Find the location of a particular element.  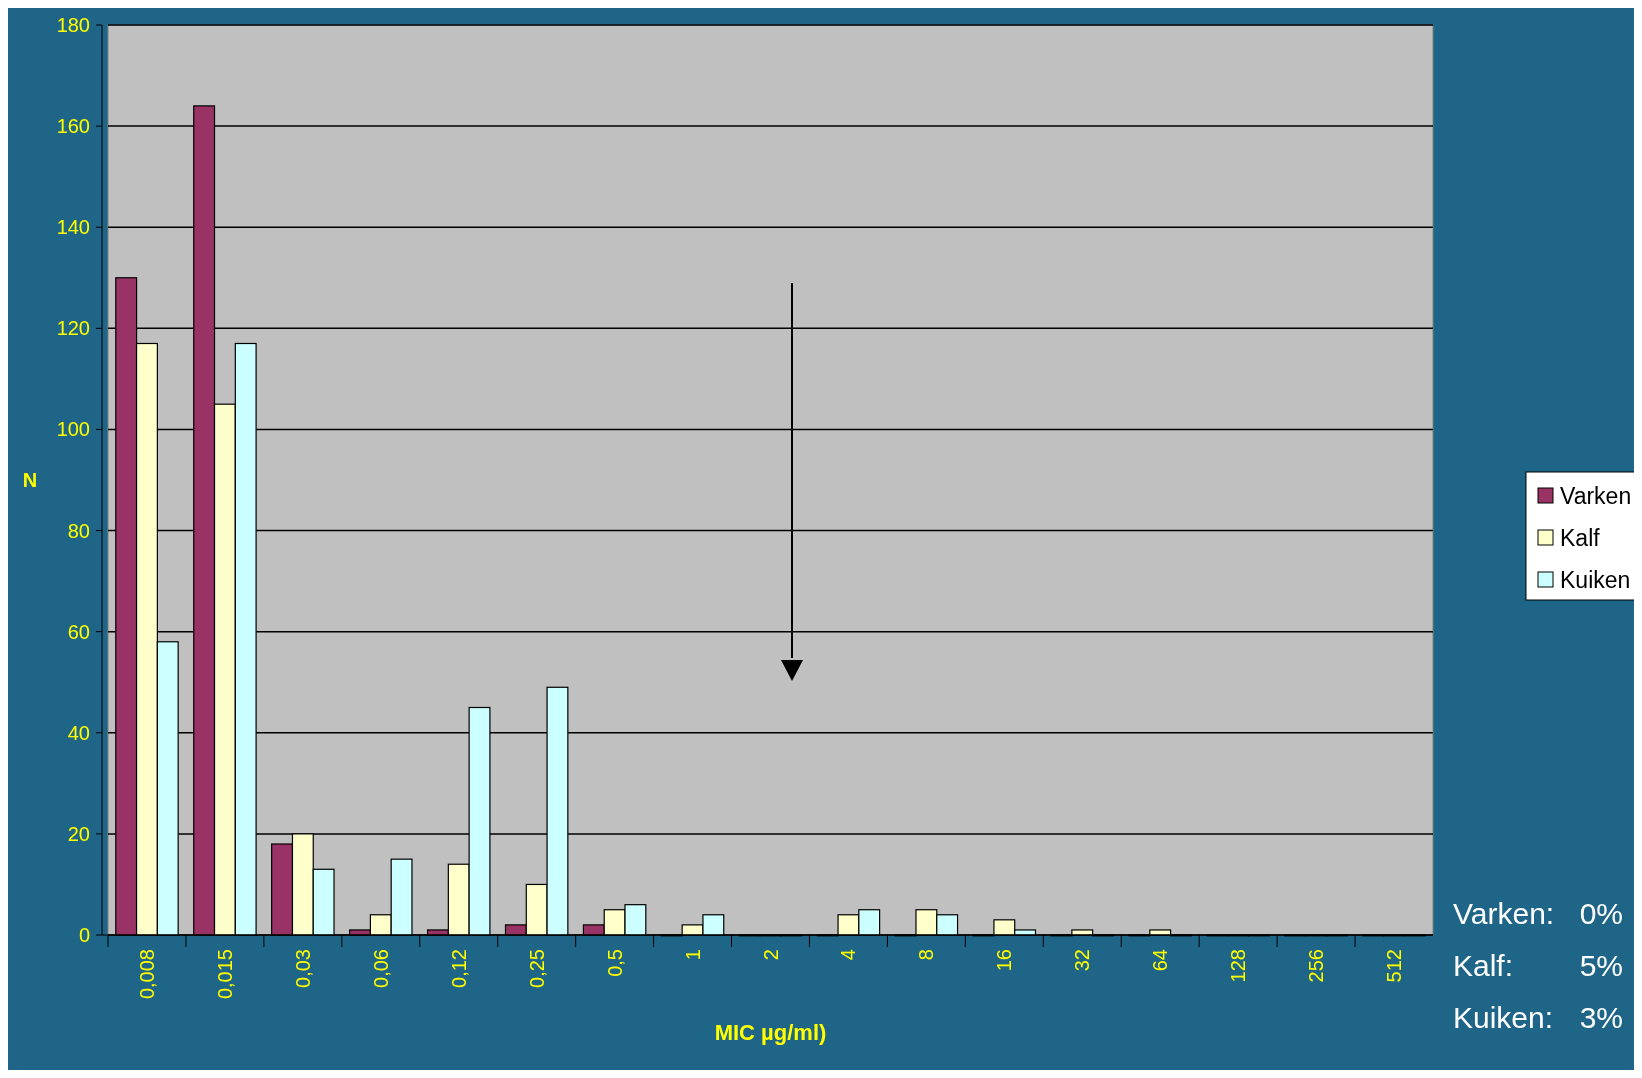

x-tick-label: 128 is located at coordinates (1238, 966).